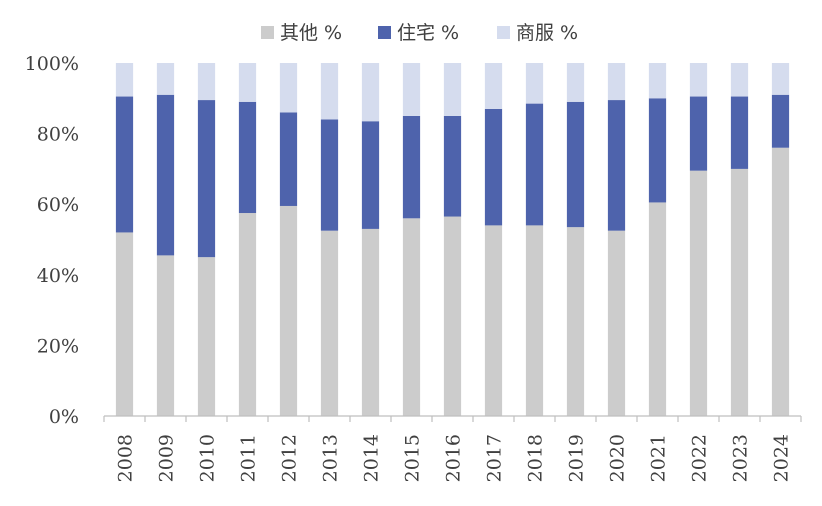  What do you see at coordinates (329, 175) in the screenshot?
I see `bar-segment-2013-s1` at bounding box center [329, 175].